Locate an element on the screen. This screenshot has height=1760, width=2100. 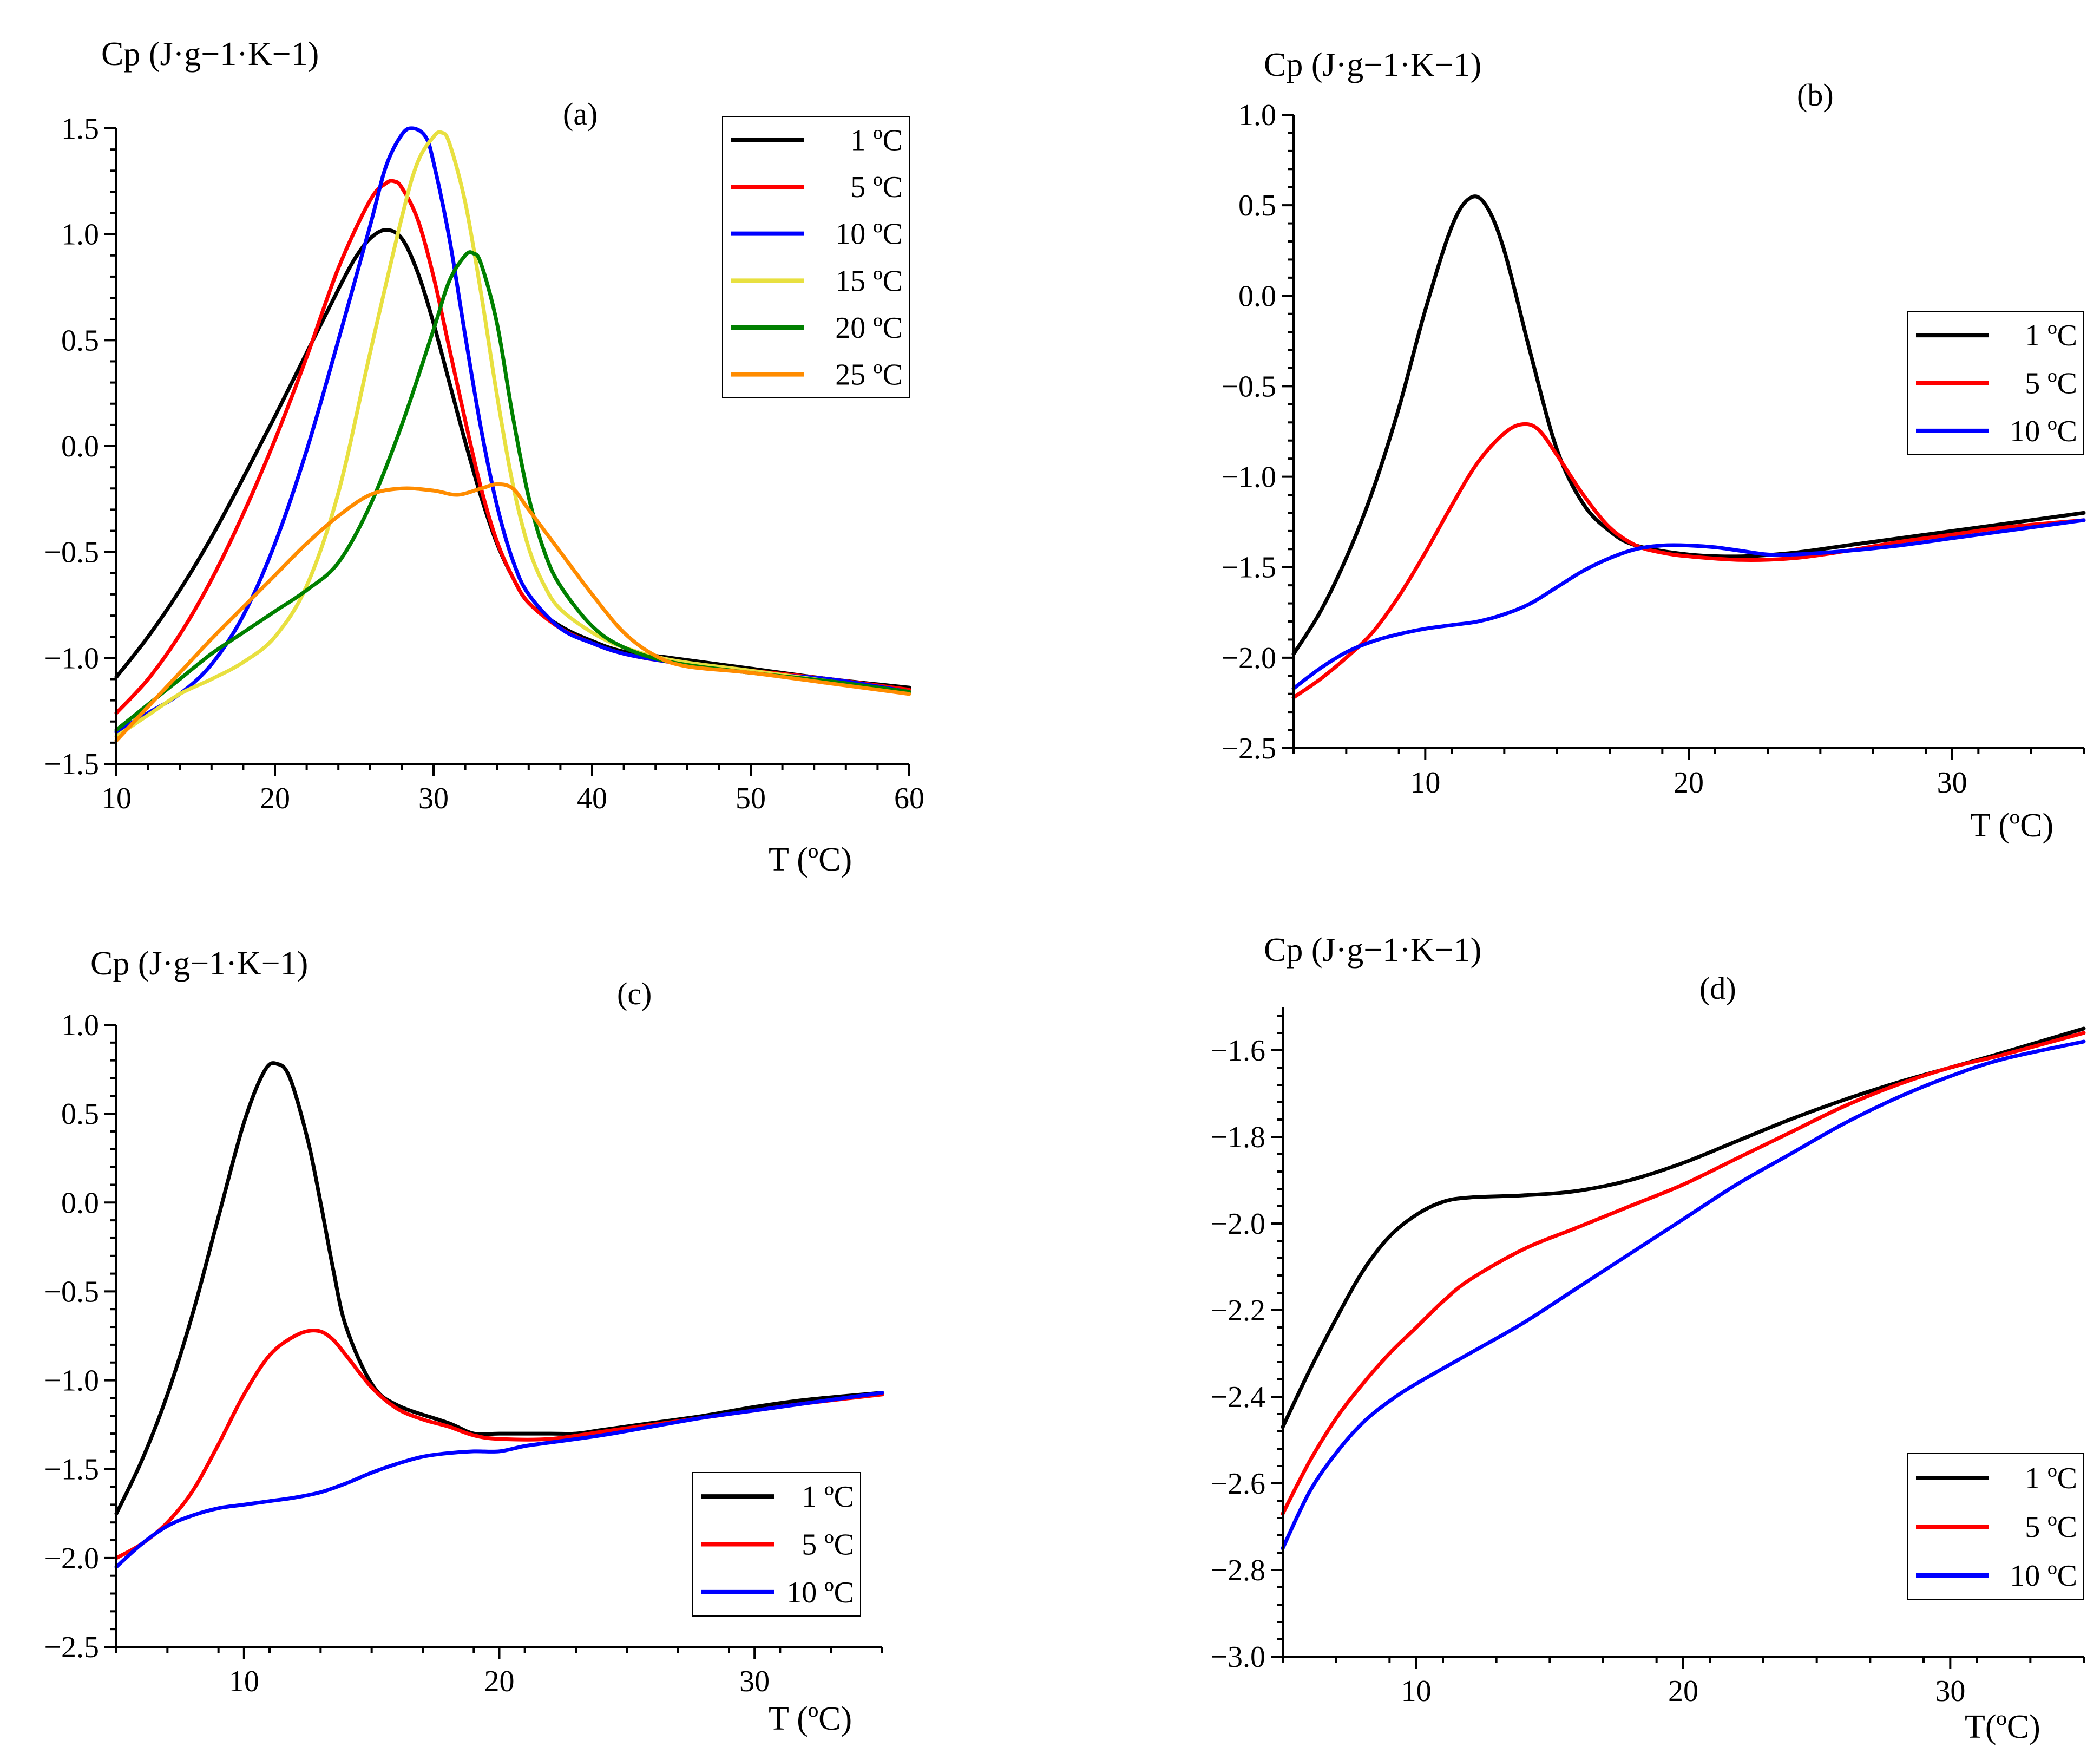
panel-label: (a) is located at coordinates (580, 114).